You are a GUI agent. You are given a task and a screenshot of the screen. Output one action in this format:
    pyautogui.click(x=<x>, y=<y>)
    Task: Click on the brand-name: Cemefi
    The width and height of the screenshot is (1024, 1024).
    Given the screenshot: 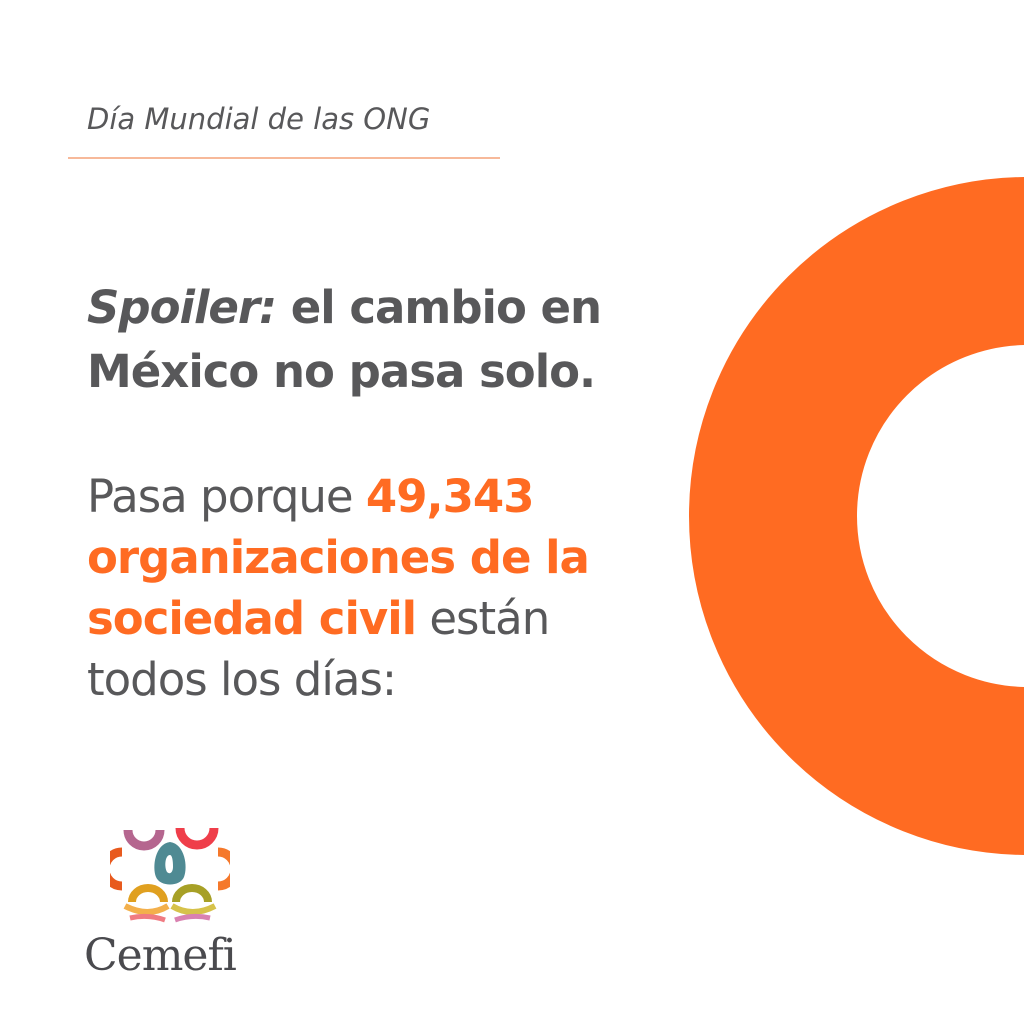 What is the action you would take?
    pyautogui.click(x=160, y=955)
    